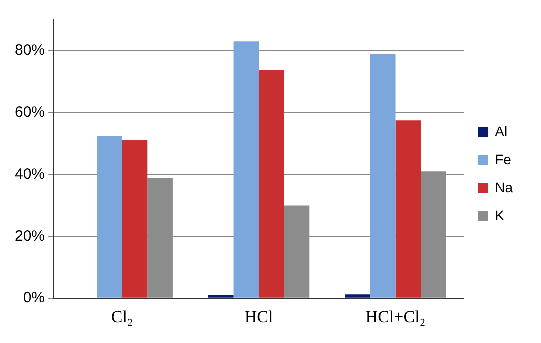 Image resolution: width=541 pixels, height=343 pixels. I want to click on x-tick-label: HCl+Cl₂, so click(396, 316).